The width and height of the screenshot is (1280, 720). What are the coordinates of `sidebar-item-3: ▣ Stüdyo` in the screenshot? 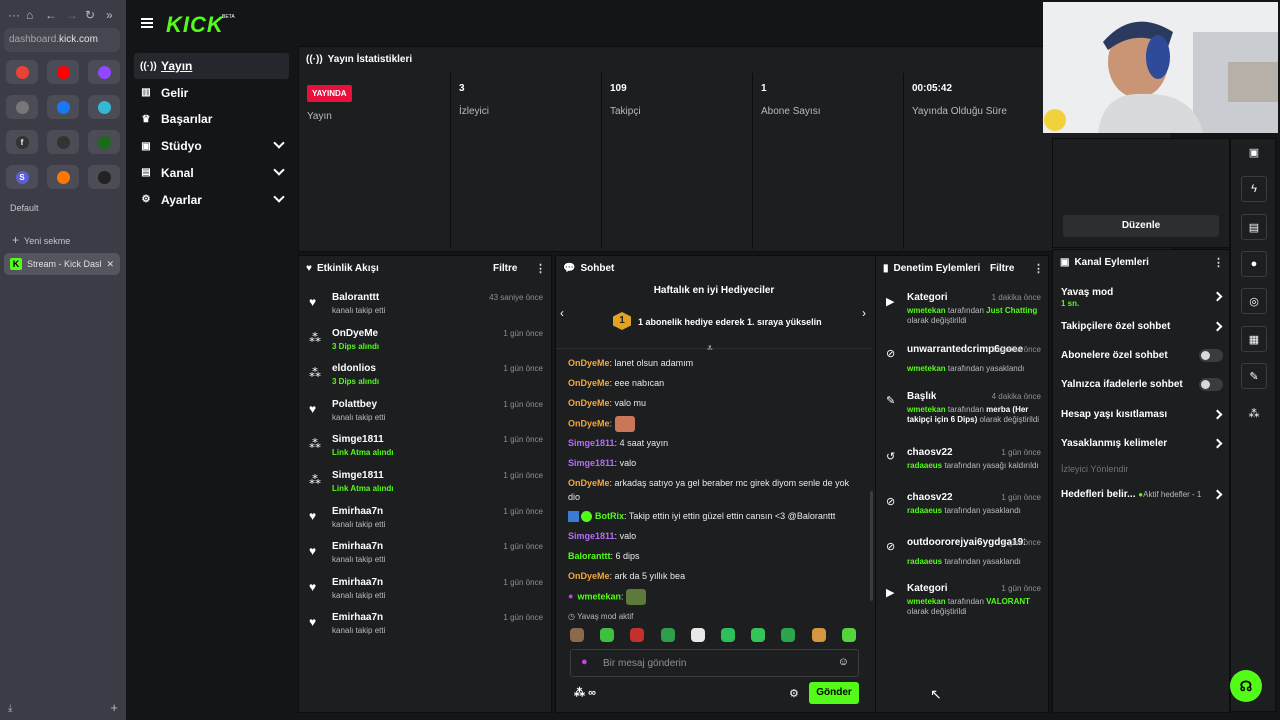 It's located at (211, 146).